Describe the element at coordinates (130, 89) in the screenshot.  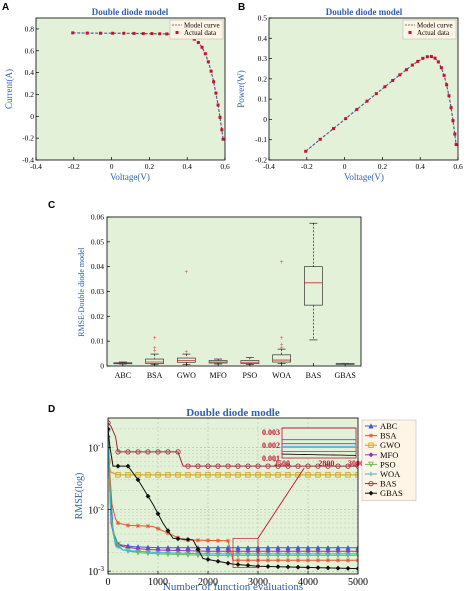
I see `panel-a-plot-area` at that location.